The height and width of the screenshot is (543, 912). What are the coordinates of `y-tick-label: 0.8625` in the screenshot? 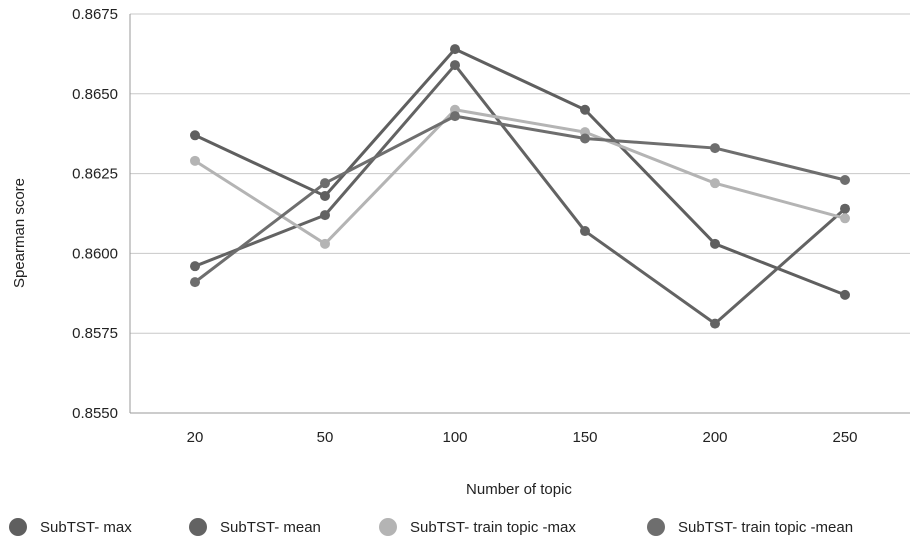 It's located at (95, 174).